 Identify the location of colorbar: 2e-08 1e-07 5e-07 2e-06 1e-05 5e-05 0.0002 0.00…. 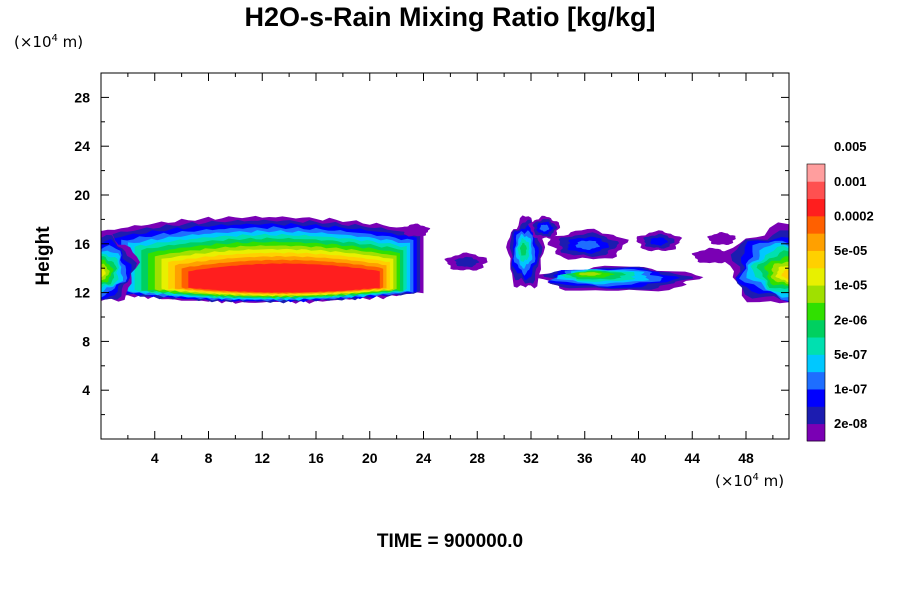
(840, 290).